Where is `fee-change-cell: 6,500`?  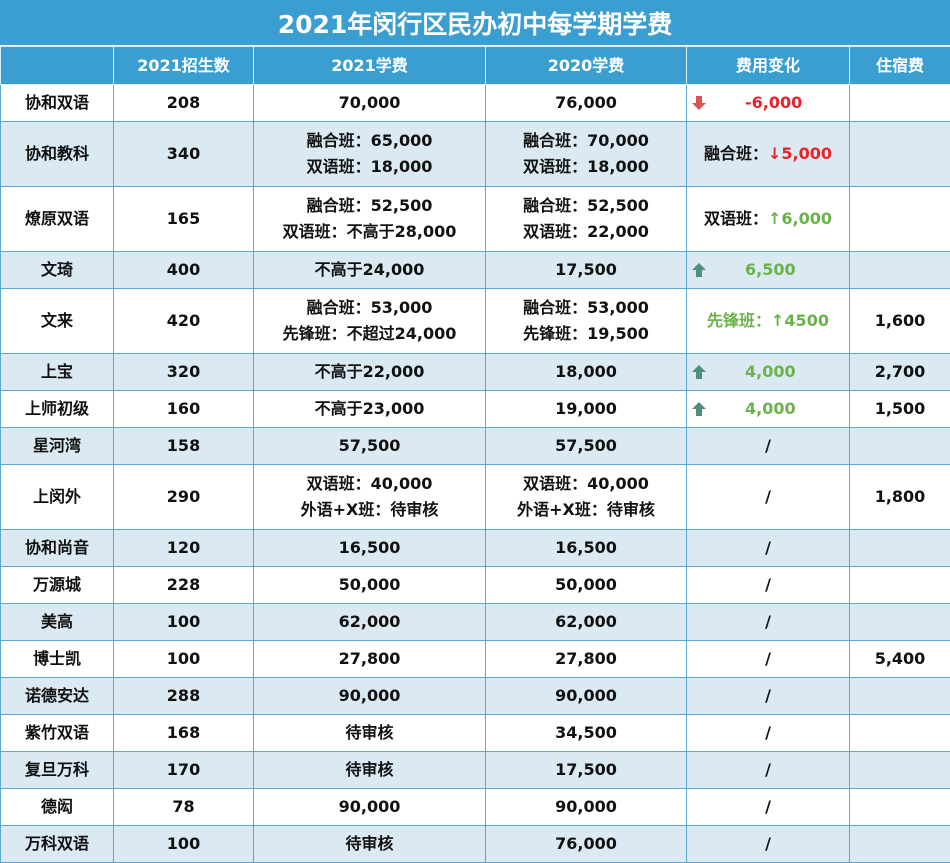
fee-change-cell: 6,500 is located at coordinates (768, 270).